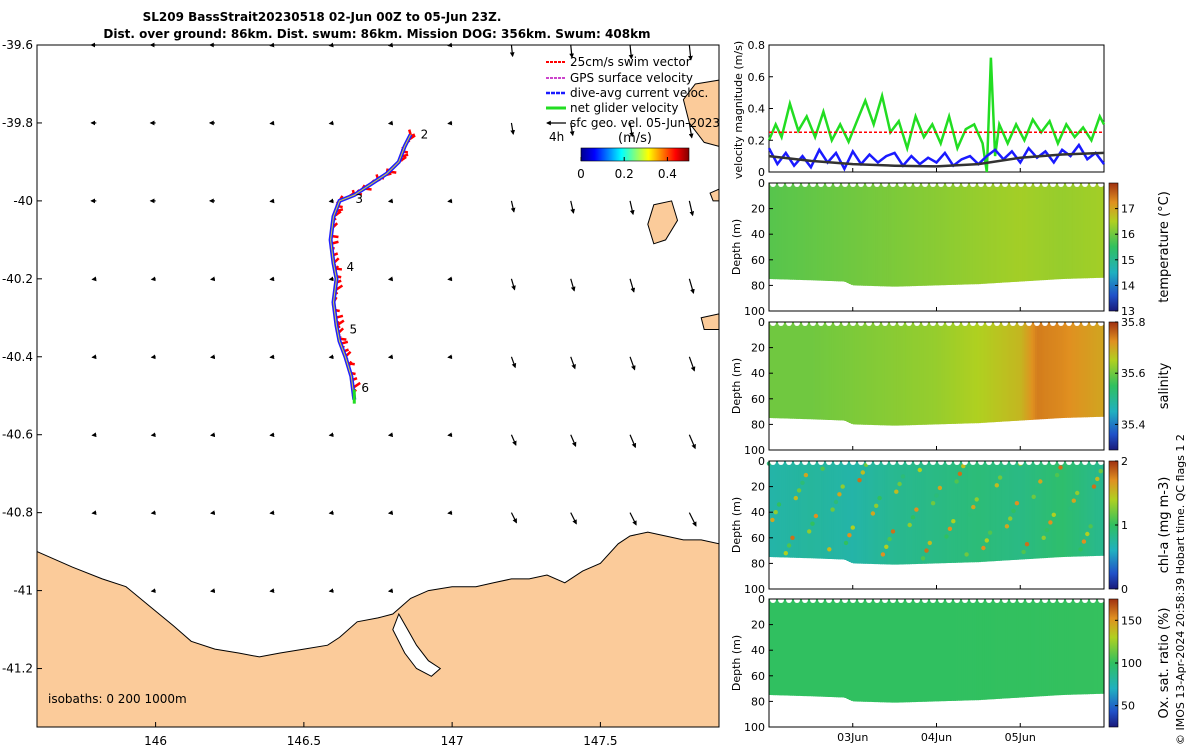 The width and height of the screenshot is (1200, 750). I want to click on map-y-tick-label: -40.4, so click(17, 357).